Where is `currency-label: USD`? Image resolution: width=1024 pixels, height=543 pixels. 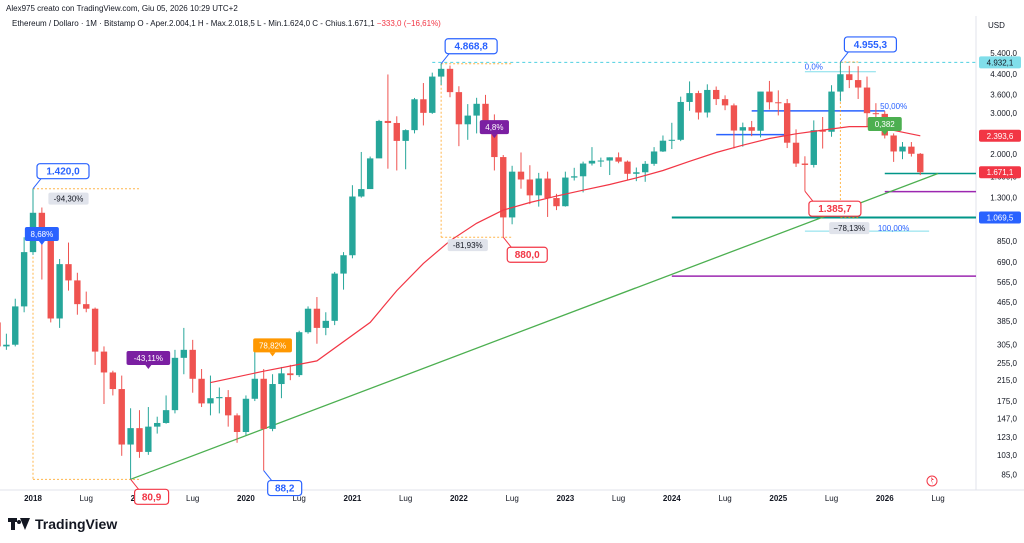 currency-label: USD is located at coordinates (996, 25).